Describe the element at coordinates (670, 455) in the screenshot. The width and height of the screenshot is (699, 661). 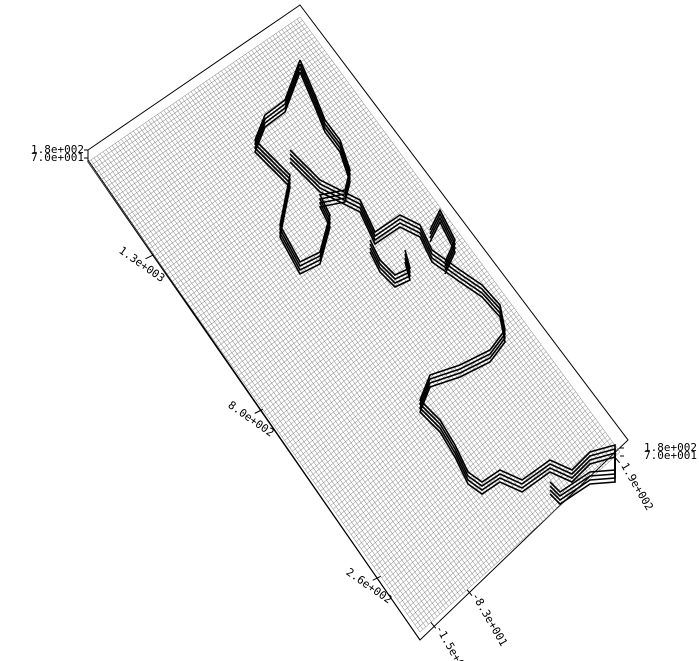
I see `z-tick-label: 7.0e+001` at that location.